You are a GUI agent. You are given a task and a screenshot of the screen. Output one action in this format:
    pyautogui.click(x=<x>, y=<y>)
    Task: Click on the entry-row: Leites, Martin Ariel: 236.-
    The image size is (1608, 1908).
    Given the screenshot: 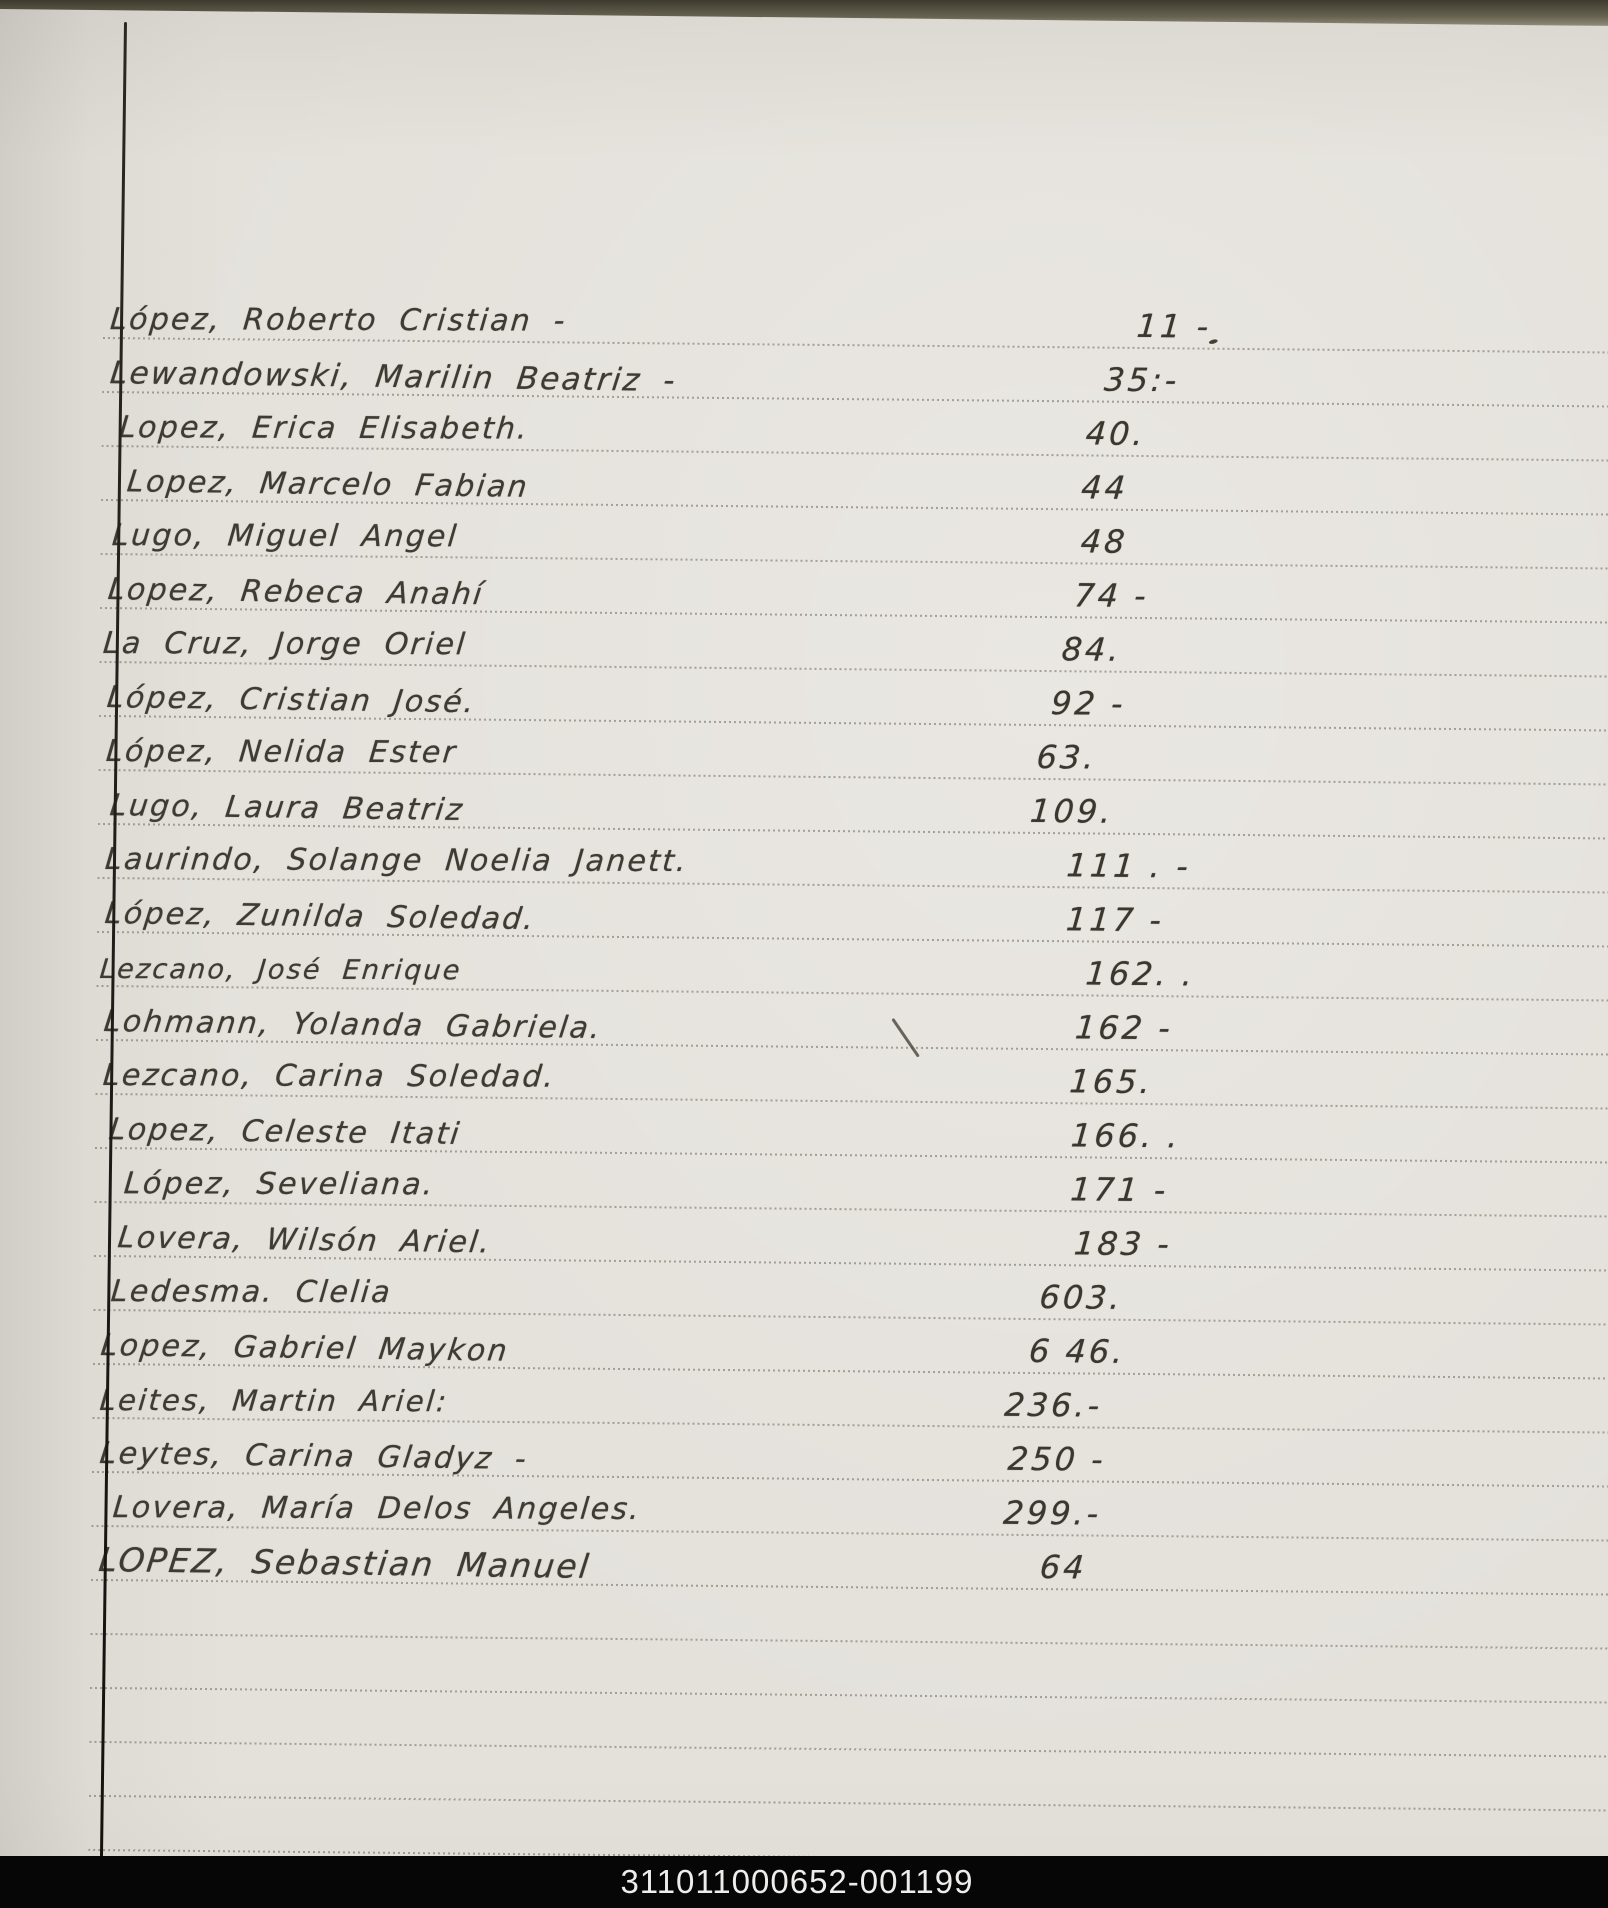 What is the action you would take?
    pyautogui.click(x=797, y=1399)
    